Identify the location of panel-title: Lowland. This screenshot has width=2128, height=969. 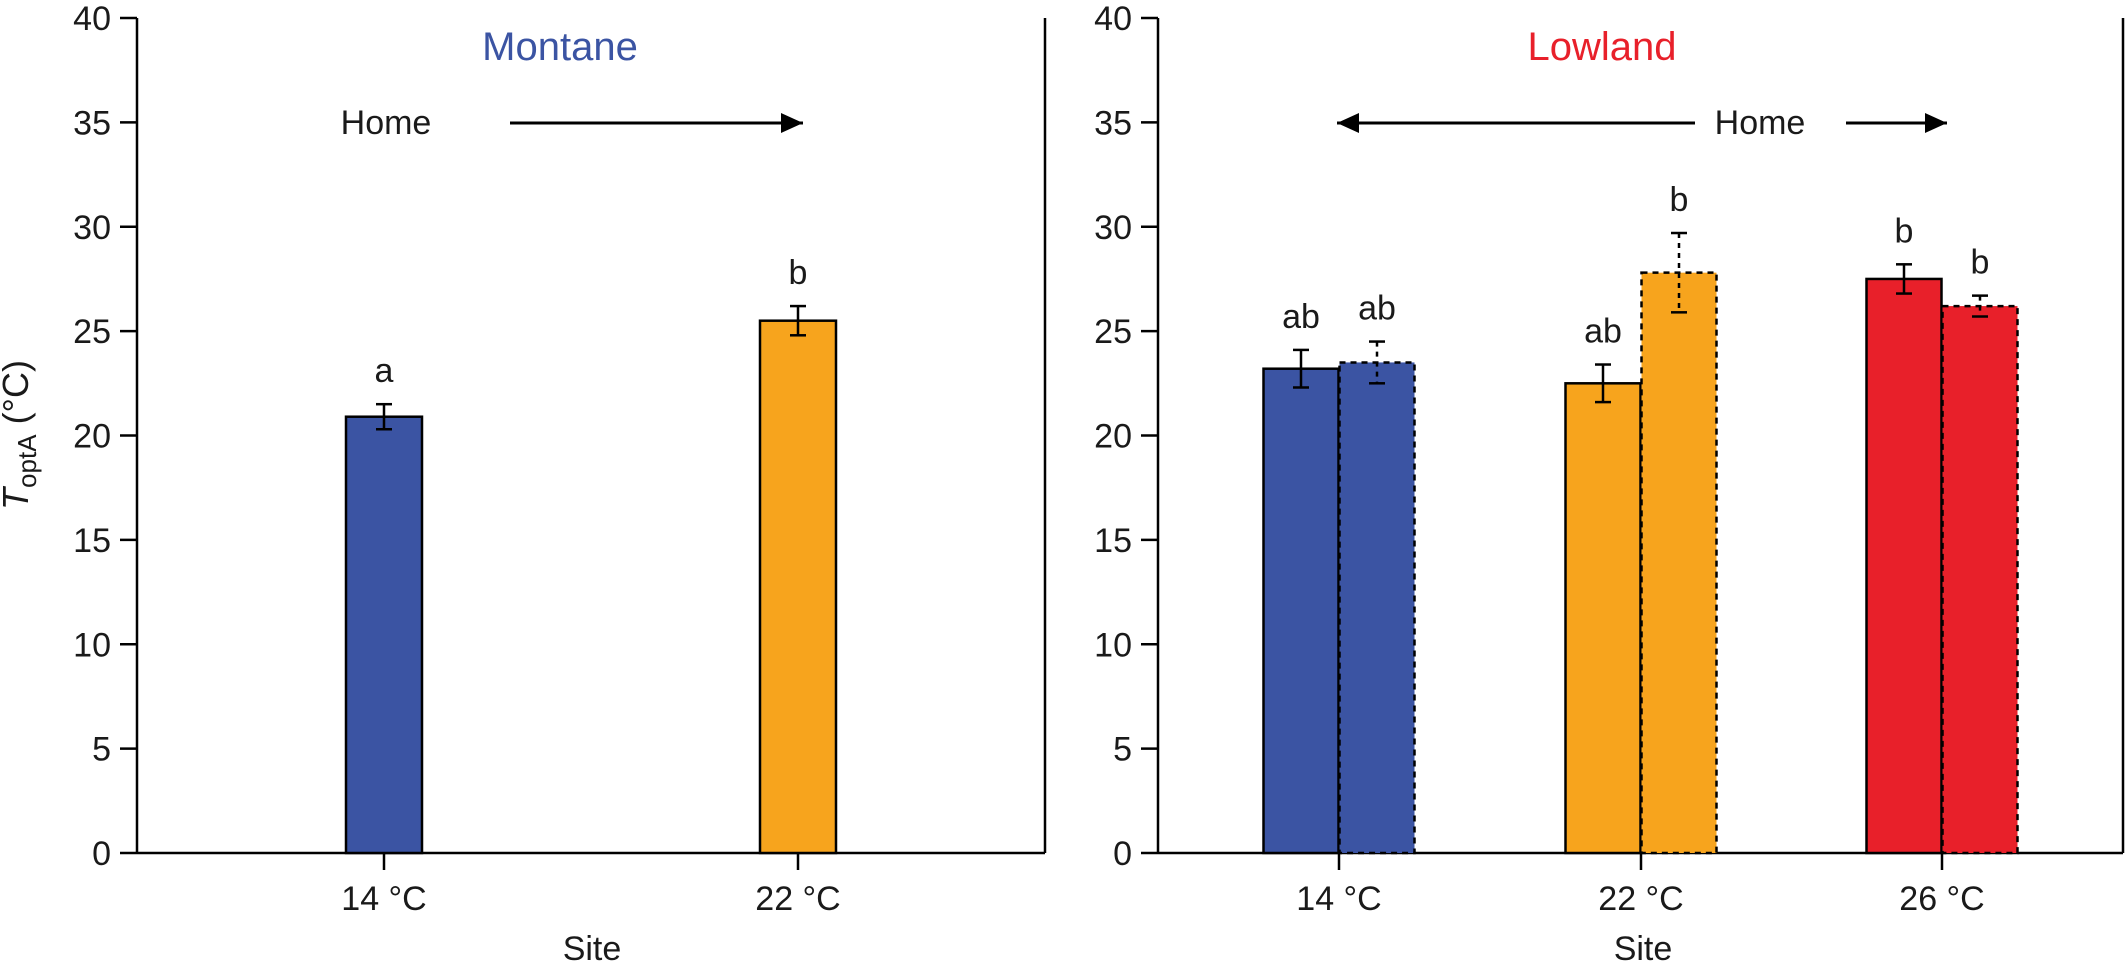
(1601, 47).